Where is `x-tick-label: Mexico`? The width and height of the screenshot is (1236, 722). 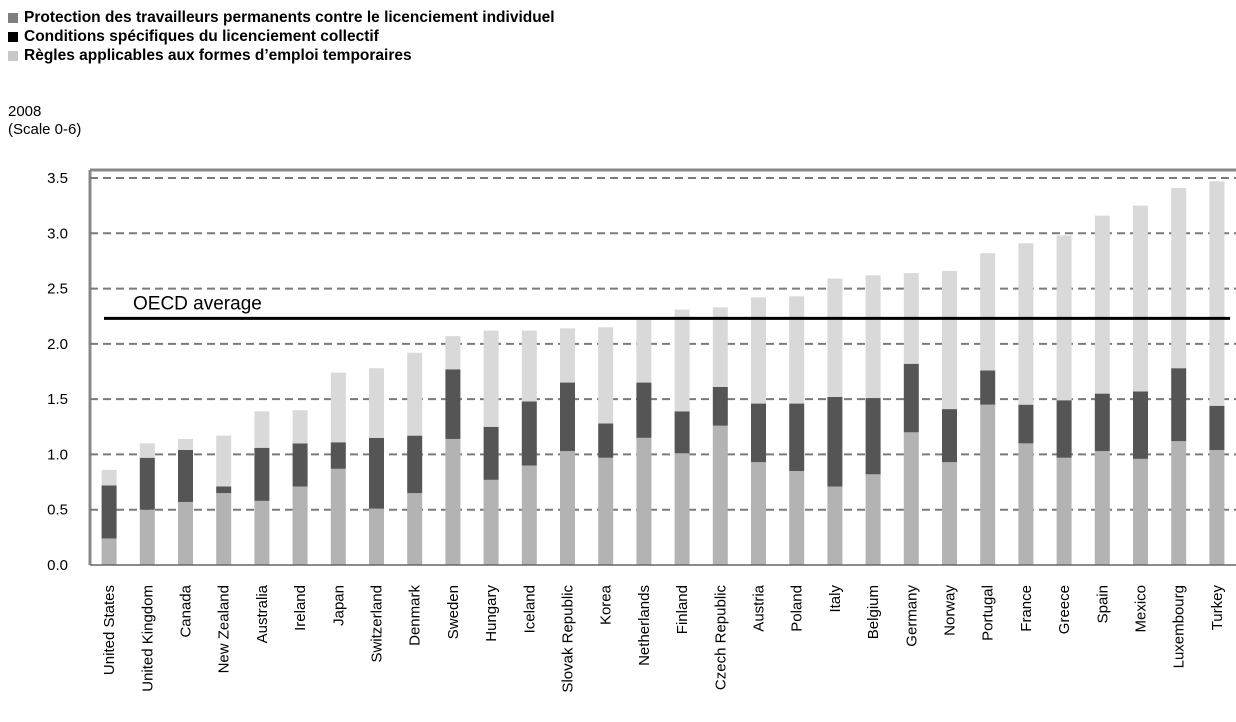
x-tick-label: Mexico is located at coordinates (1141, 609).